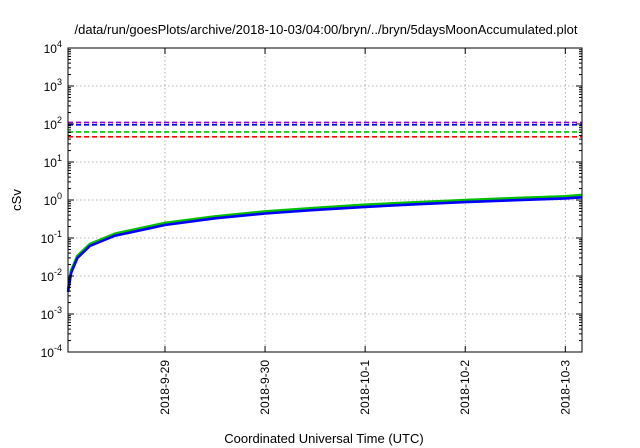  What do you see at coordinates (323, 438) in the screenshot?
I see `x-axis-label: Coordinated Universal Time (UTC)` at bounding box center [323, 438].